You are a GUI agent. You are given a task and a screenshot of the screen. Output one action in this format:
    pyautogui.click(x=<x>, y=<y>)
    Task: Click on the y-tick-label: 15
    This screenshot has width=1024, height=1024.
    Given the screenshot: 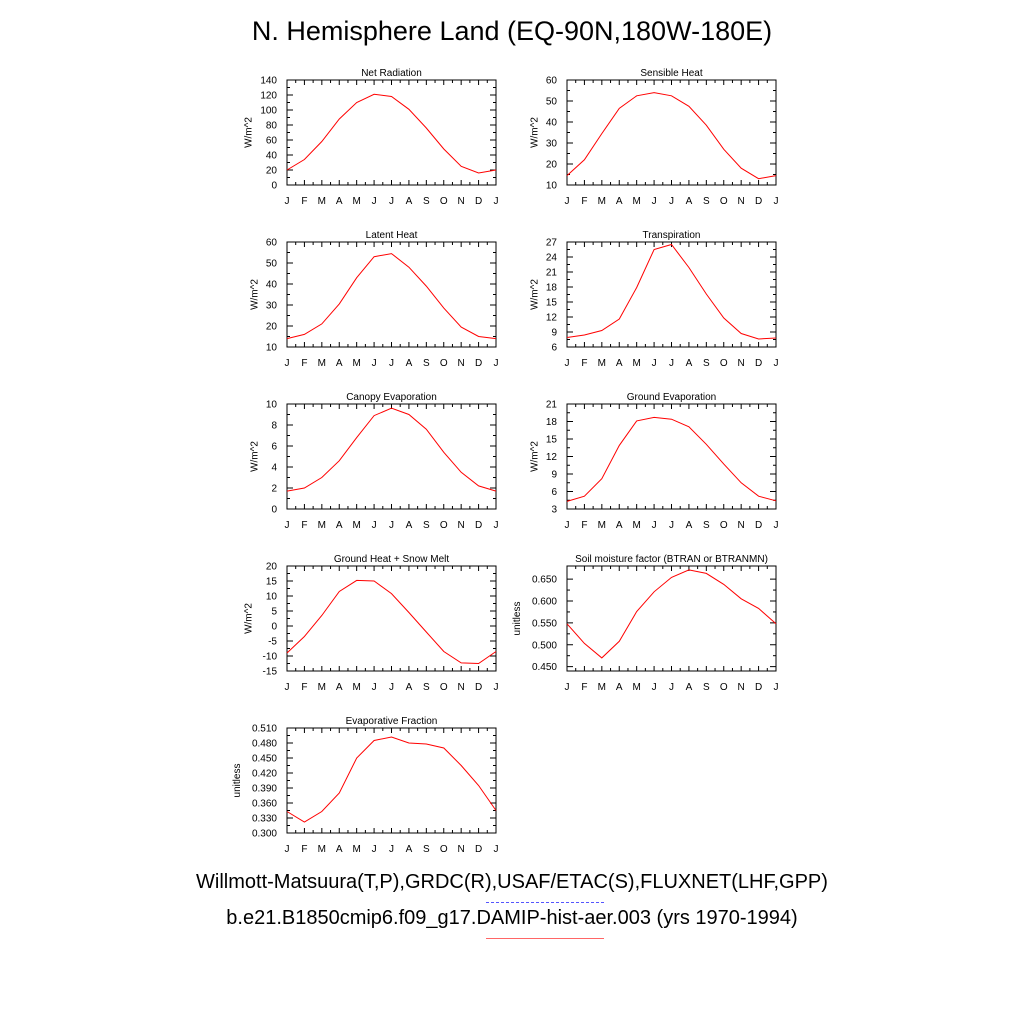 What is the action you would take?
    pyautogui.click(x=272, y=582)
    